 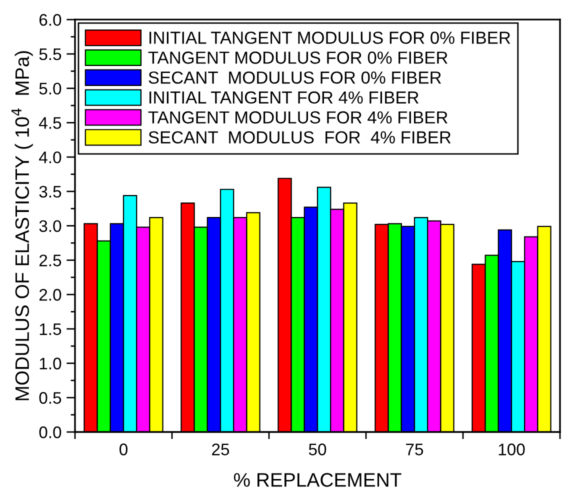 What do you see at coordinates (50, 88) in the screenshot?
I see `y-tick-label: 5.0` at bounding box center [50, 88].